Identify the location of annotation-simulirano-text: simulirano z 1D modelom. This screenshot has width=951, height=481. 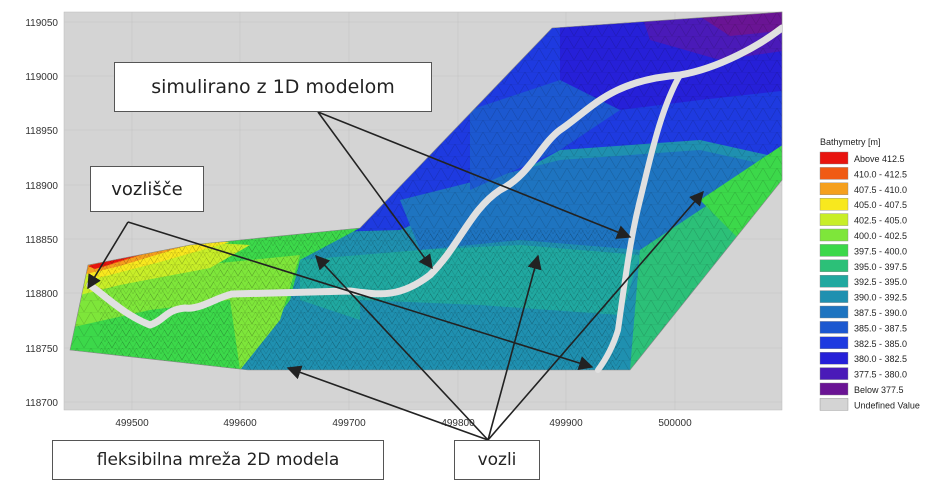
(273, 87).